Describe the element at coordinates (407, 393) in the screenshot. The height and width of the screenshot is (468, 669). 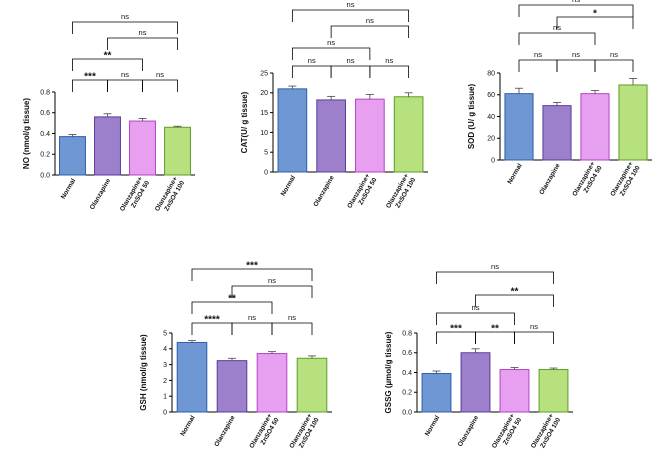
I see `y-tick-label: 0.2` at that location.